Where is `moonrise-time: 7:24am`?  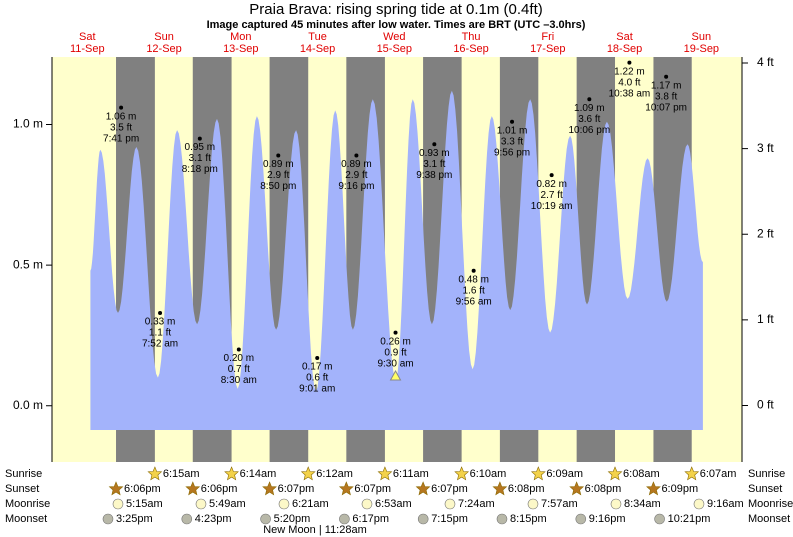
moonrise-time: 7:24am is located at coordinates (476, 504).